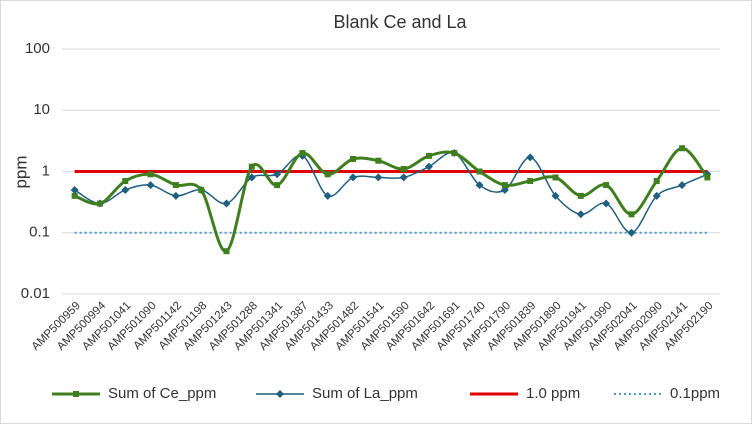 The width and height of the screenshot is (752, 429). I want to click on y-axis-label: ppm, so click(20, 171).